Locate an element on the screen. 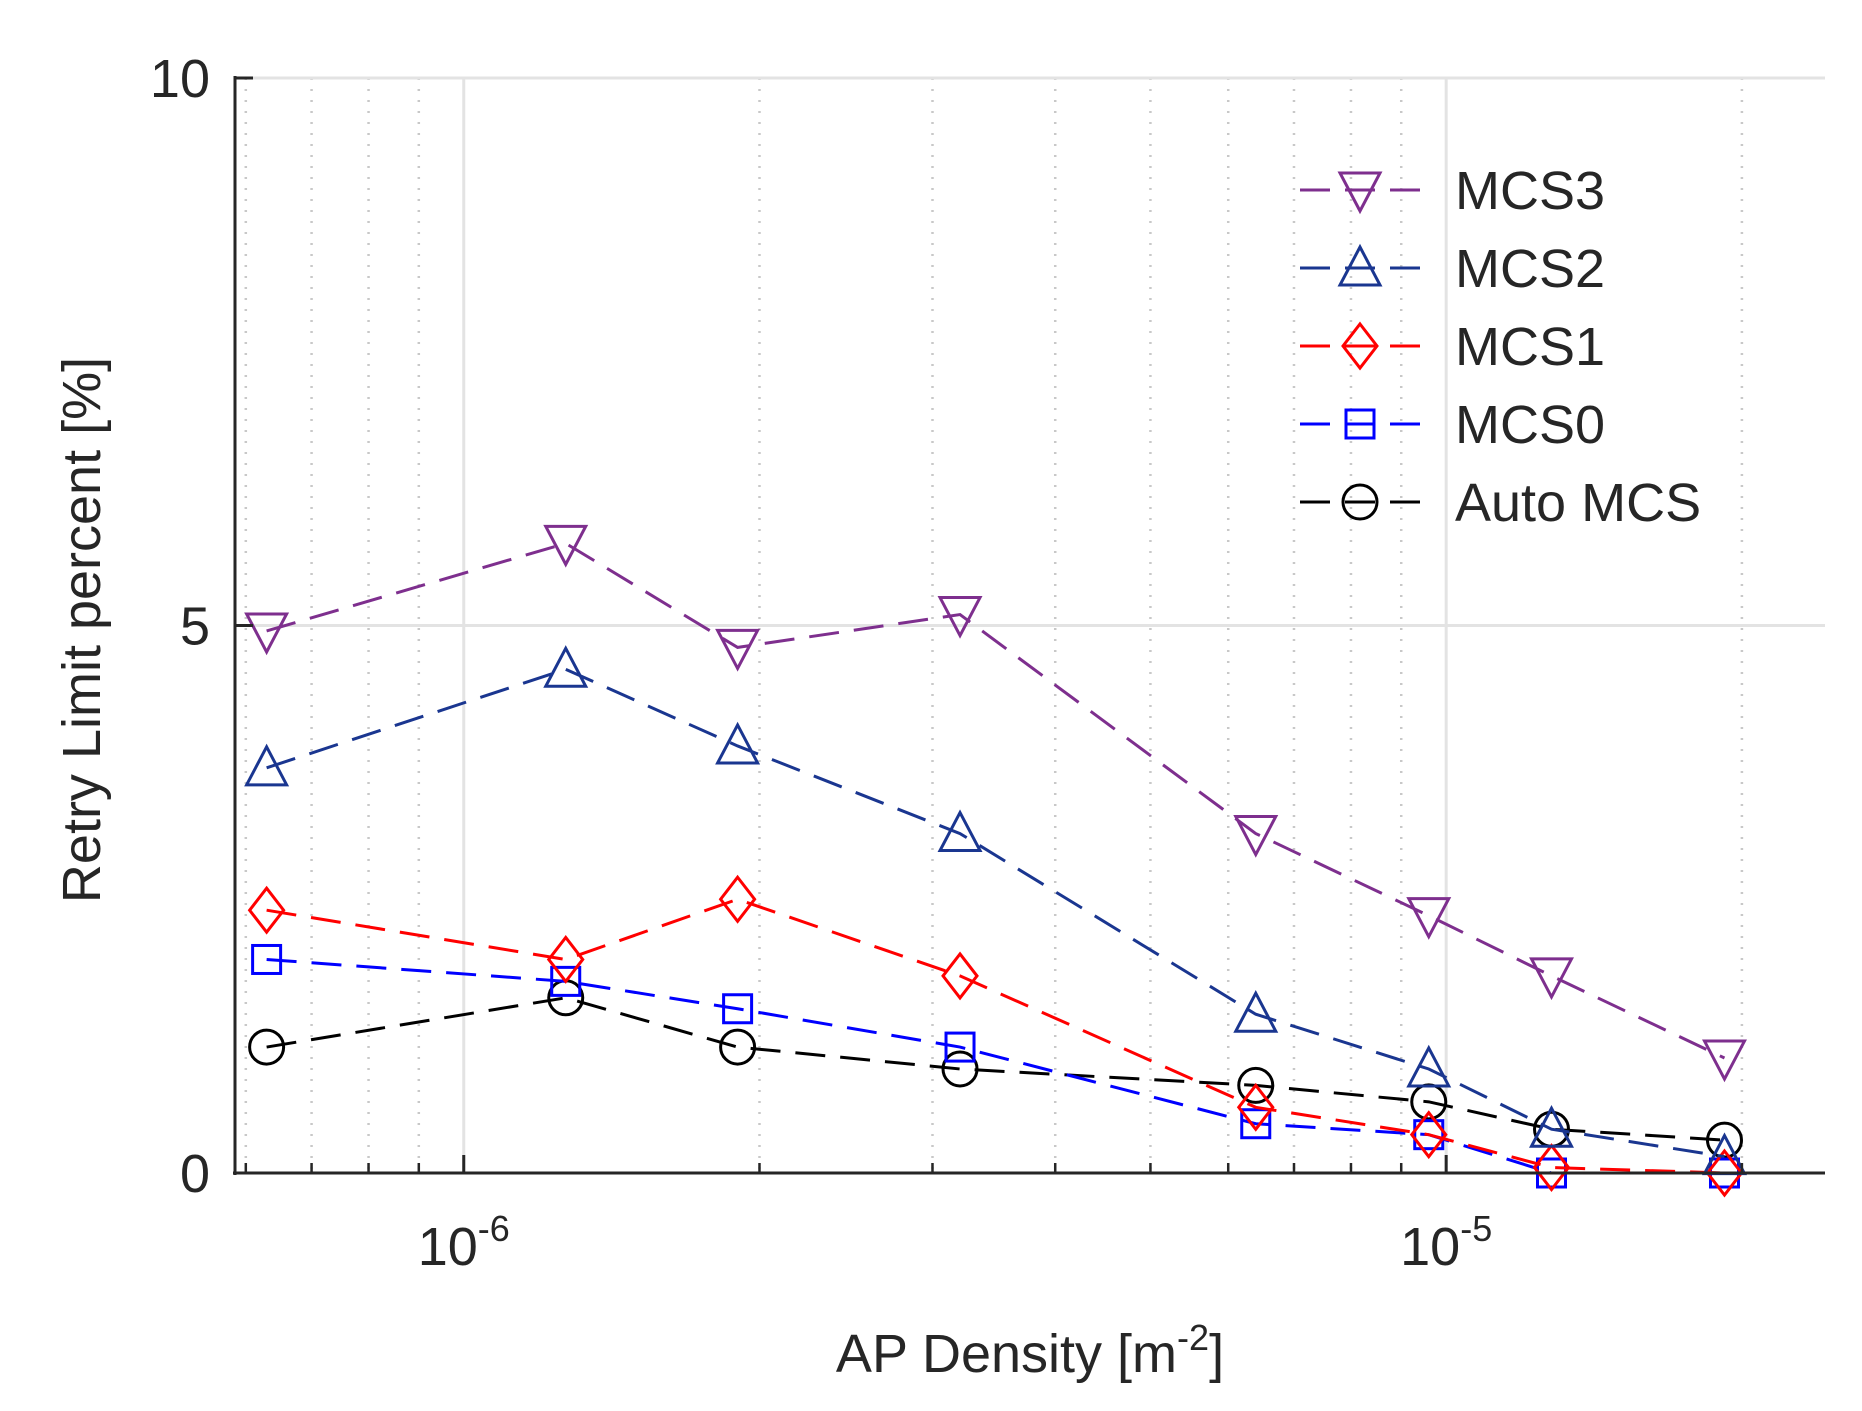 The width and height of the screenshot is (1862, 1411). x-axis-label-exponent: -2 is located at coordinates (1193, 1337).